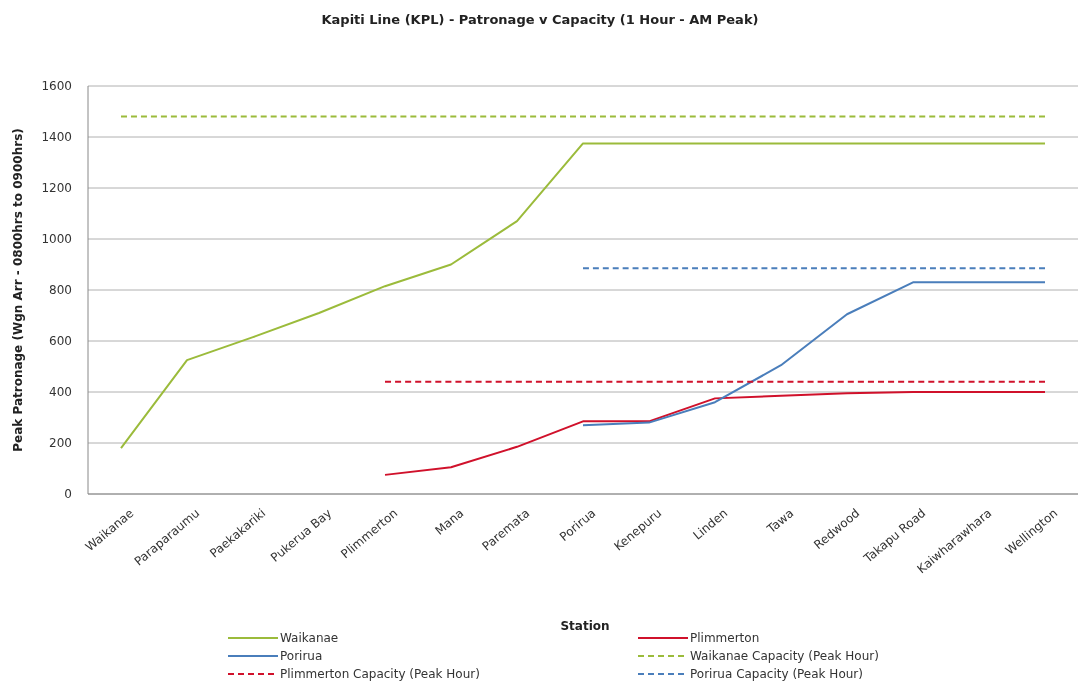 Image resolution: width=1084 pixels, height=688 pixels. Describe the element at coordinates (725, 638) in the screenshot. I see `legend-label: Plimmerton` at that location.